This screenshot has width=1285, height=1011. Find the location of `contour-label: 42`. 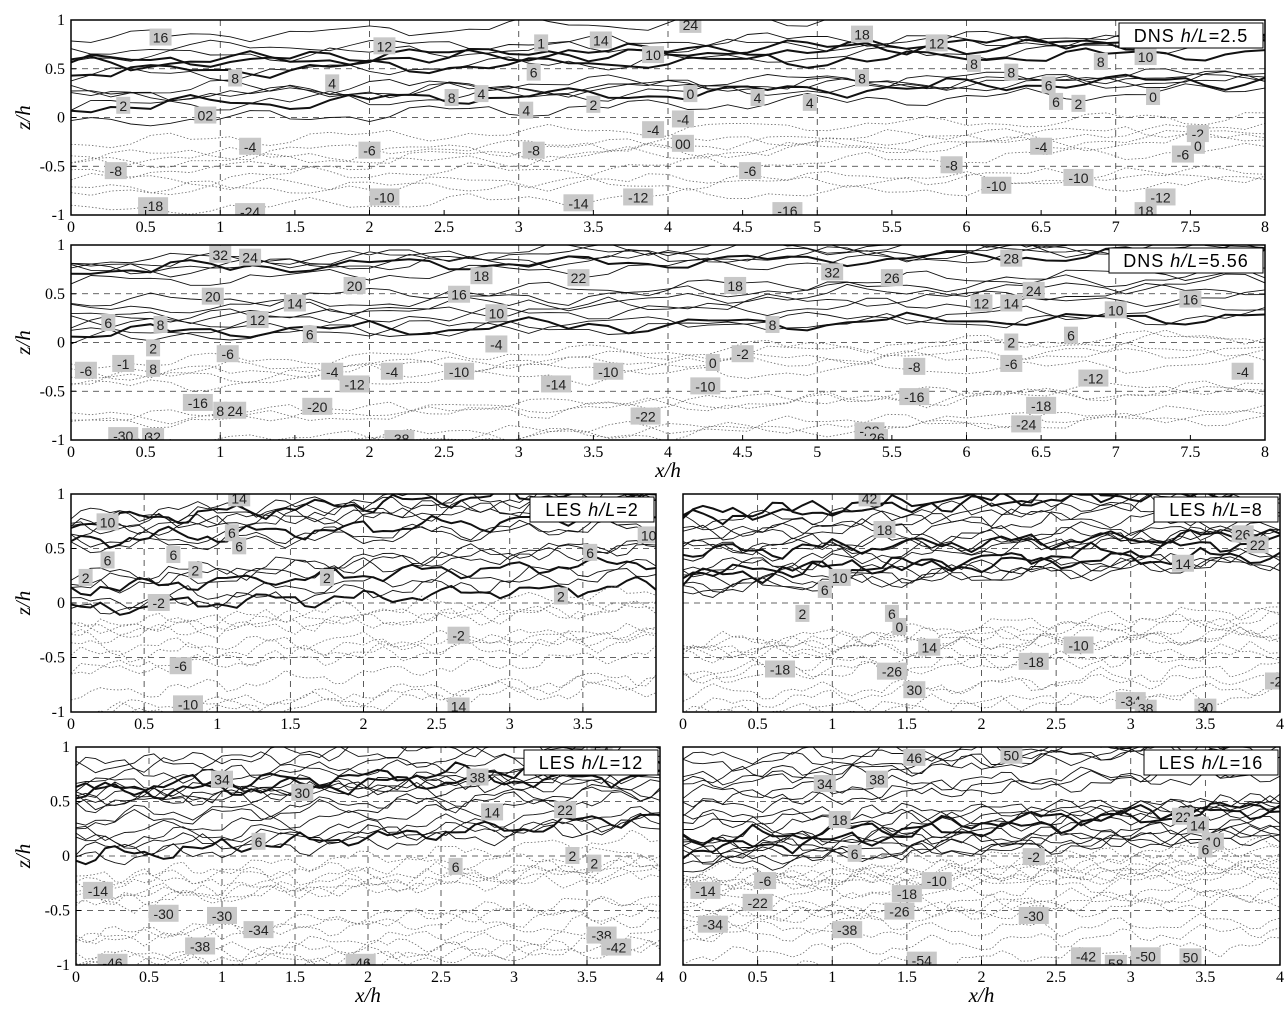

contour-label: 42 is located at coordinates (870, 498).